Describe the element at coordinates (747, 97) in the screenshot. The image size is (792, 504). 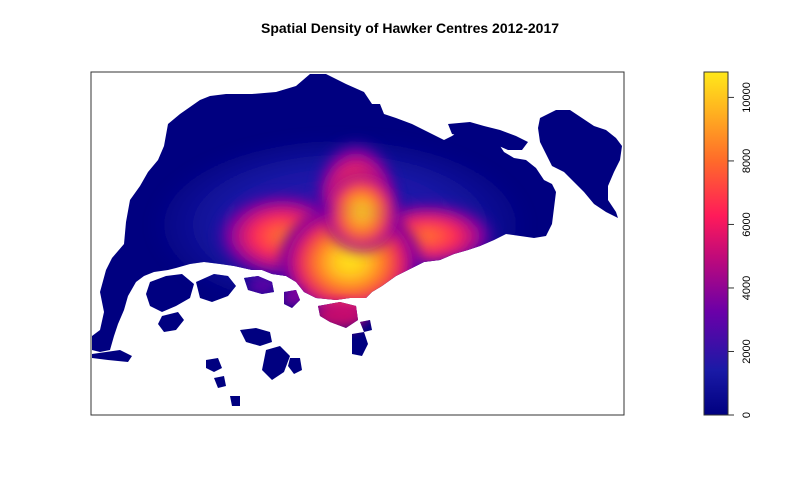
I see `colorbar-tick-label: 10000` at that location.